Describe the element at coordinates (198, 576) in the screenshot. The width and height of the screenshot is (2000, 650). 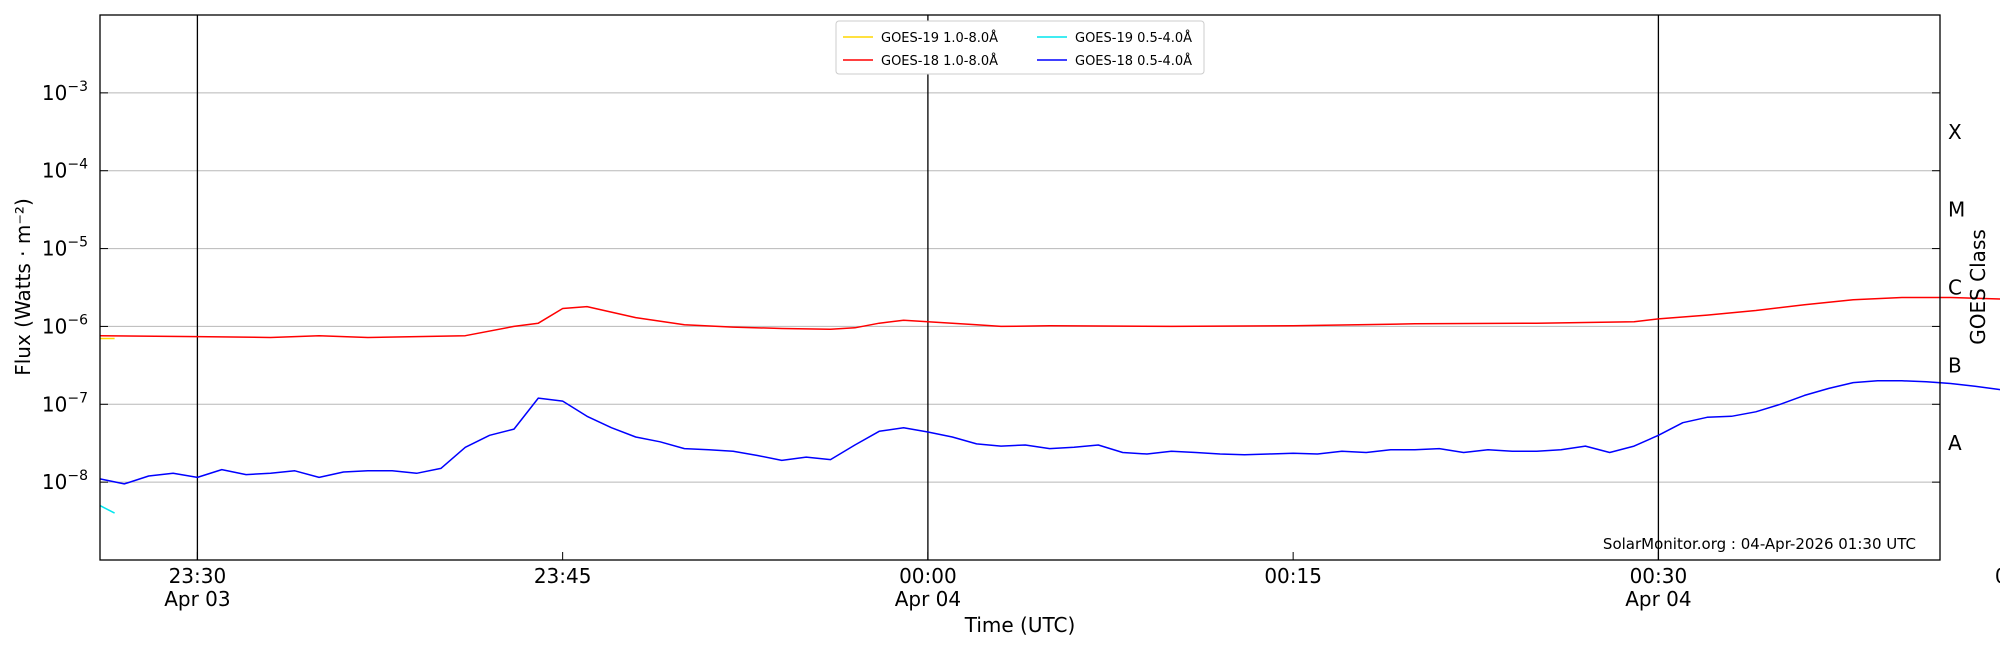
I see `x-tick-time: 23:30` at that location.